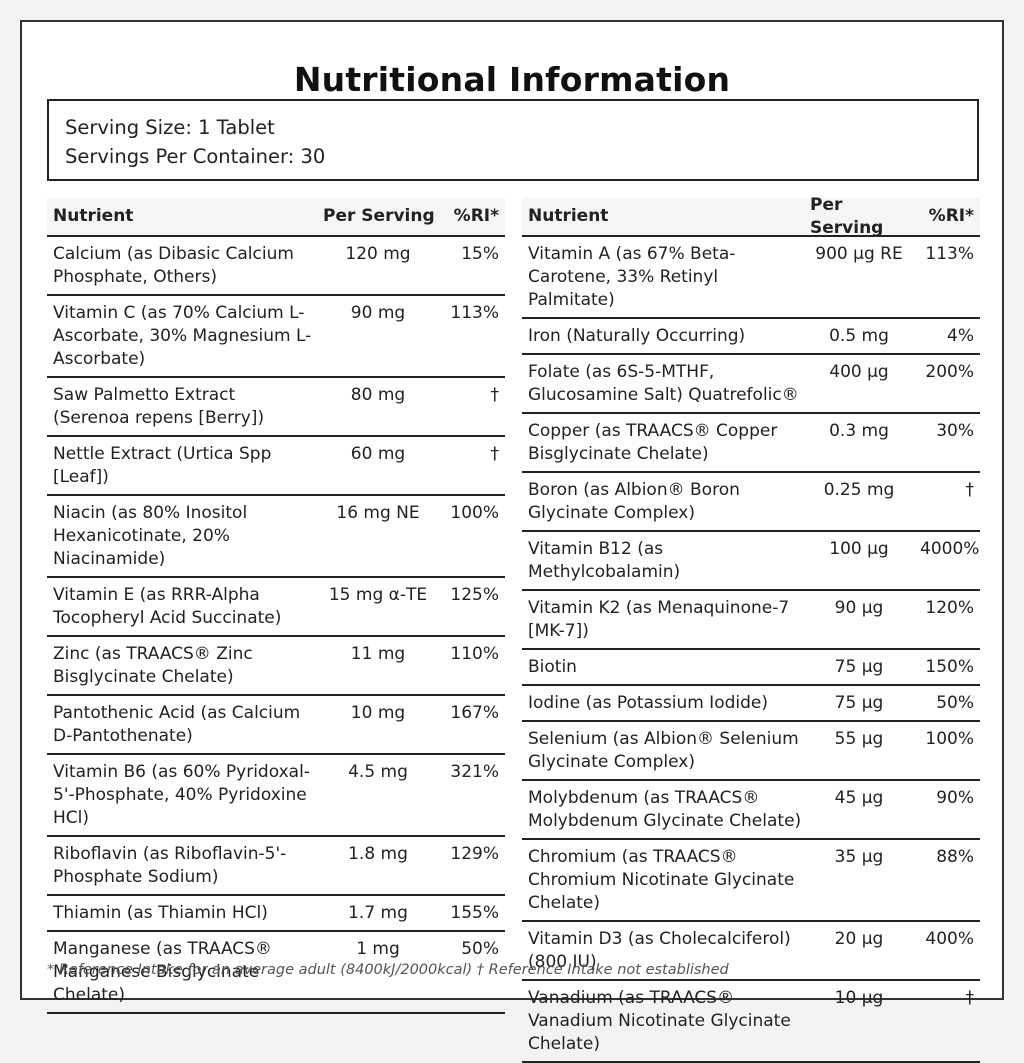  What do you see at coordinates (859, 857) in the screenshot?
I see `per-serving-amount: 35 µg` at bounding box center [859, 857].